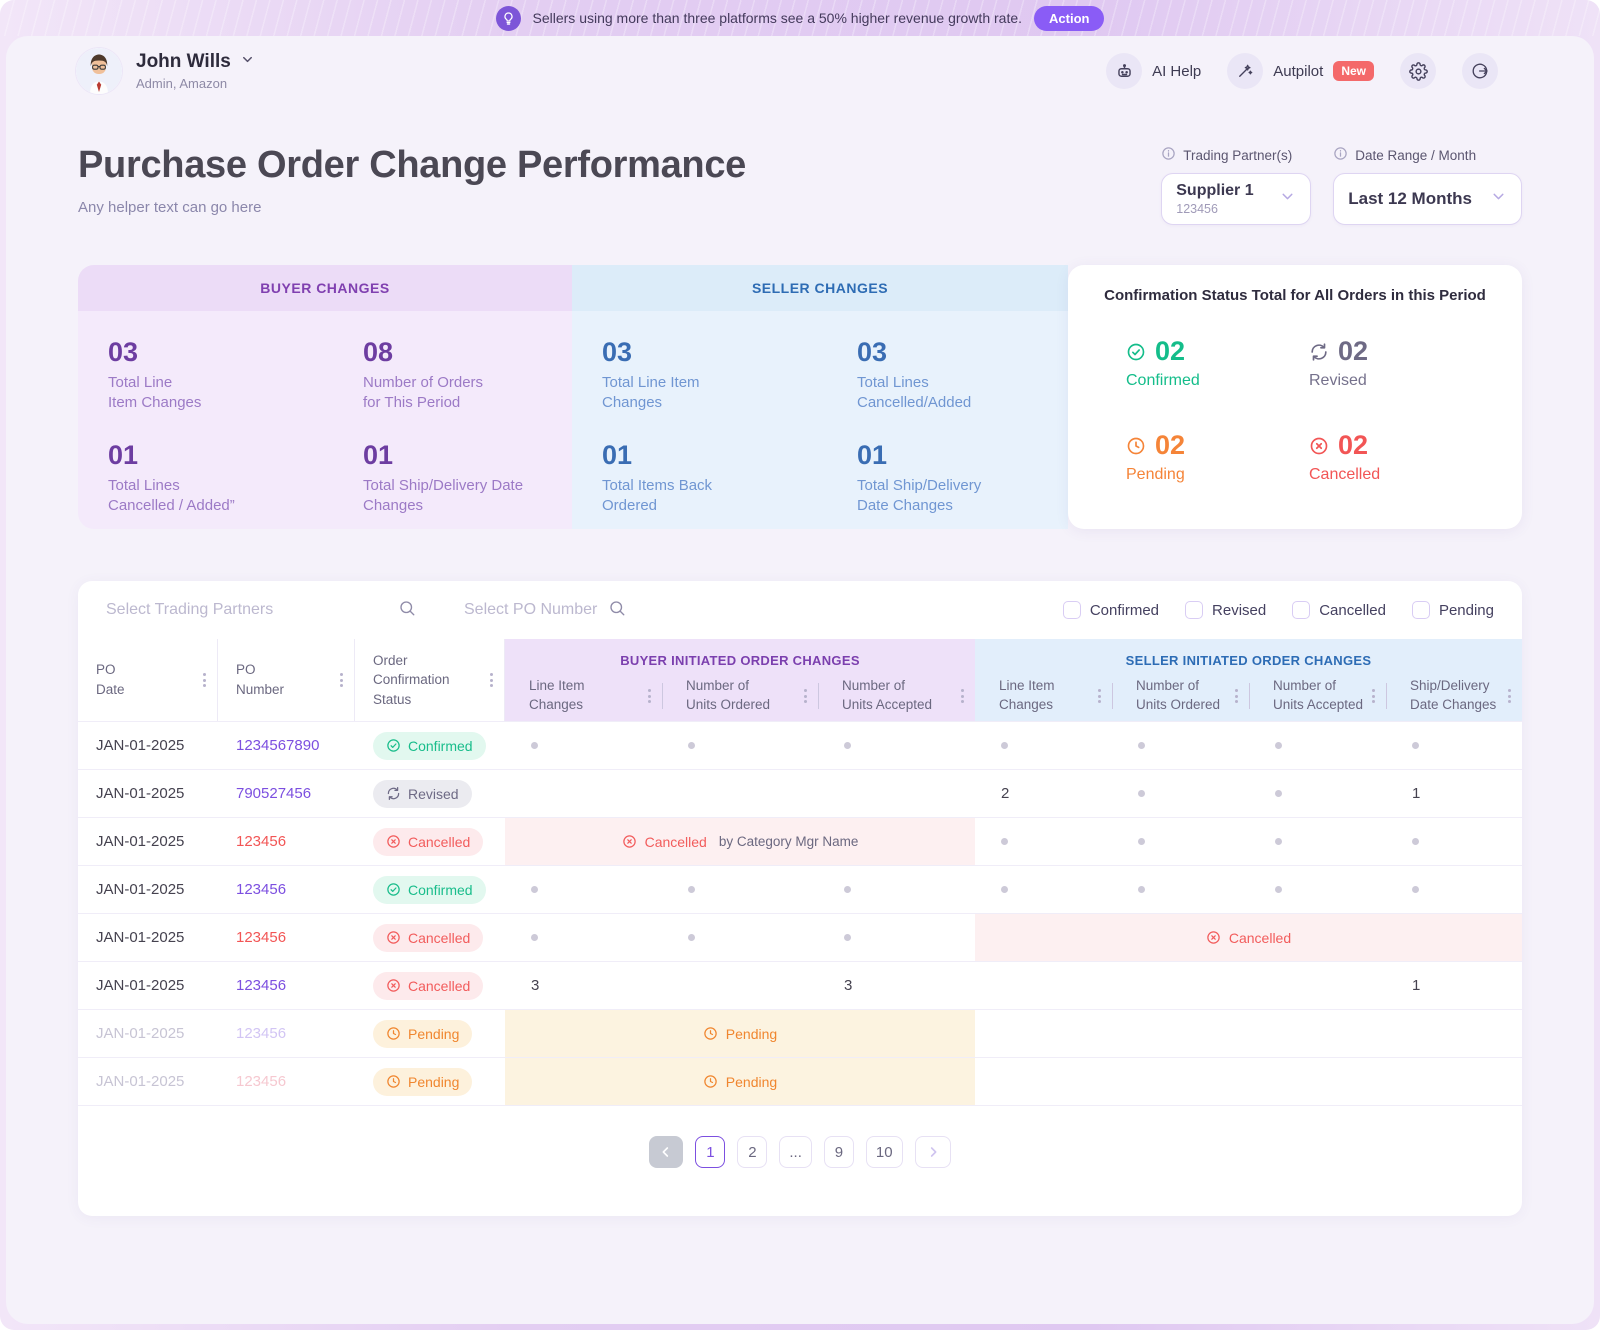  What do you see at coordinates (278, 745) in the screenshot?
I see `po-number-link: 1234567890` at bounding box center [278, 745].